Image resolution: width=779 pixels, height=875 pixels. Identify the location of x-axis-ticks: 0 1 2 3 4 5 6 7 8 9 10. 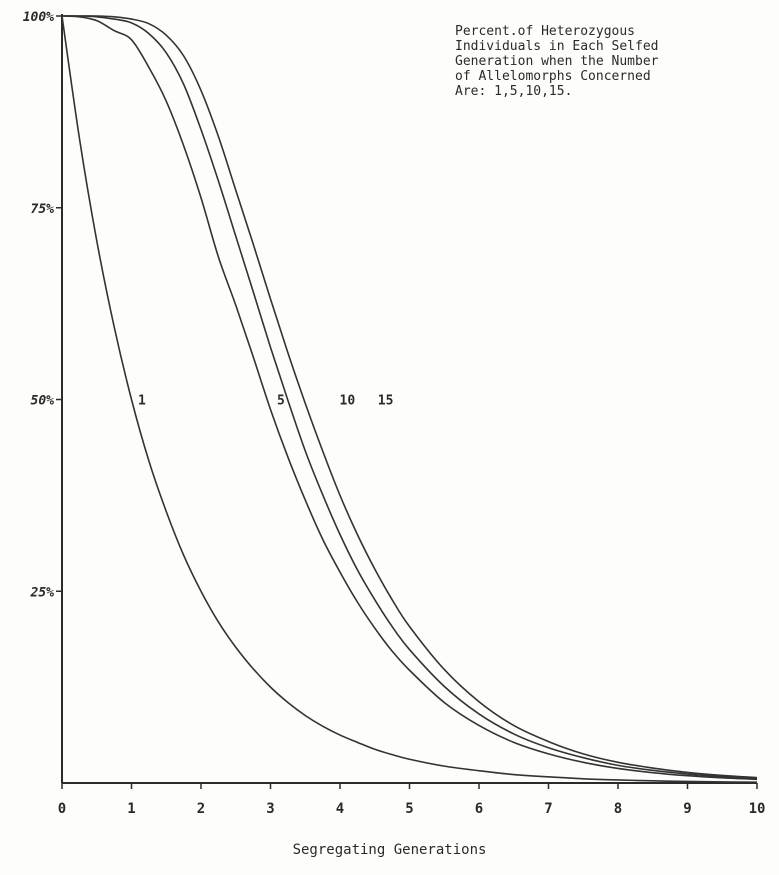
(412, 800).